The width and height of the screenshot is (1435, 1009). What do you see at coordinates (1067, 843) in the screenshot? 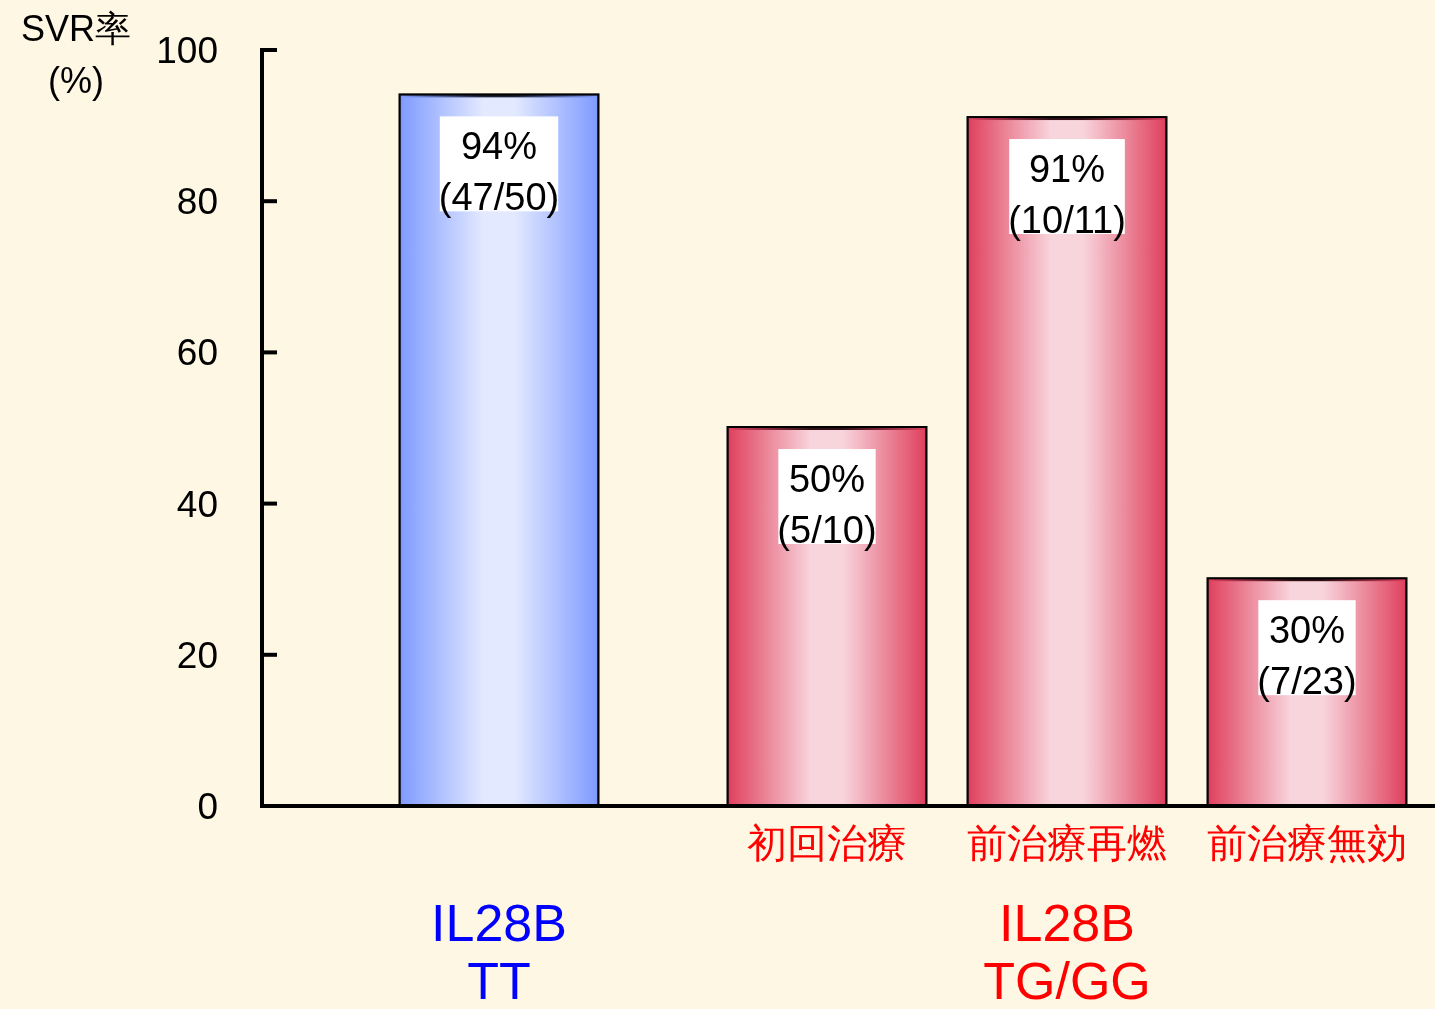
I see `category-label: 前治療再燃` at bounding box center [1067, 843].